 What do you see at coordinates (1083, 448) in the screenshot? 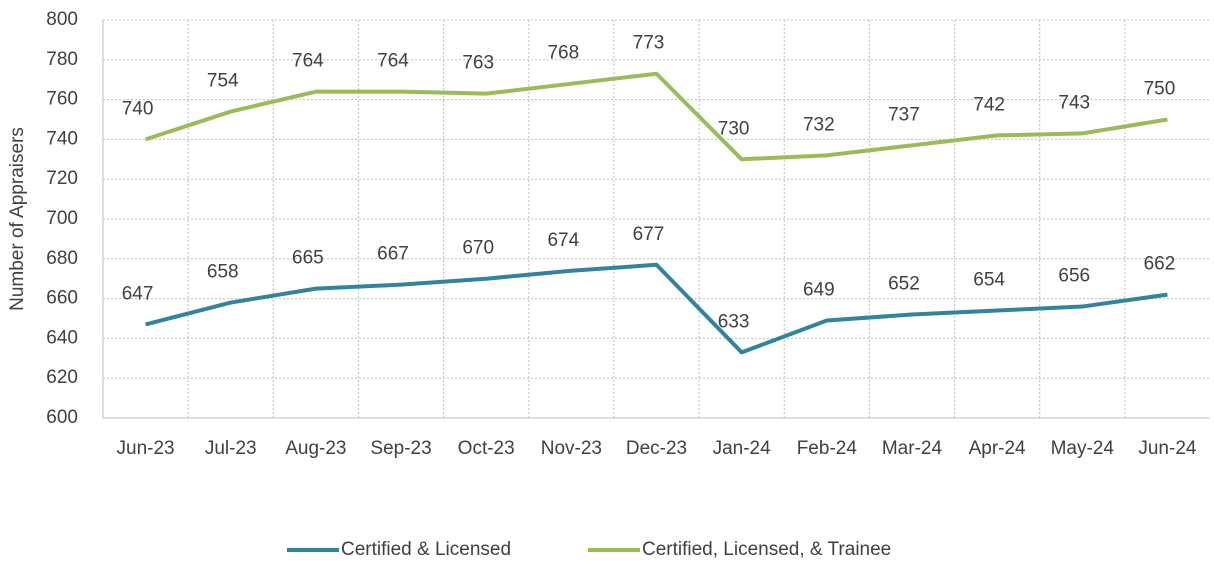
I see `x-tick-label: May-24` at bounding box center [1083, 448].